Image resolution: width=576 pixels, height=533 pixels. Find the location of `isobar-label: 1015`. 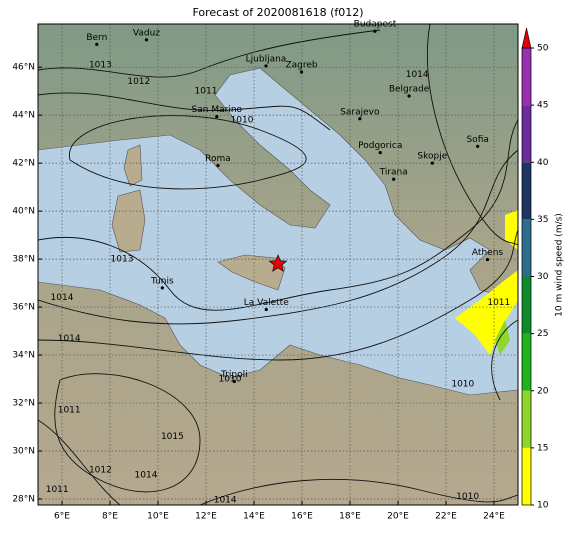

isobar-label: 1015 is located at coordinates (172, 437).